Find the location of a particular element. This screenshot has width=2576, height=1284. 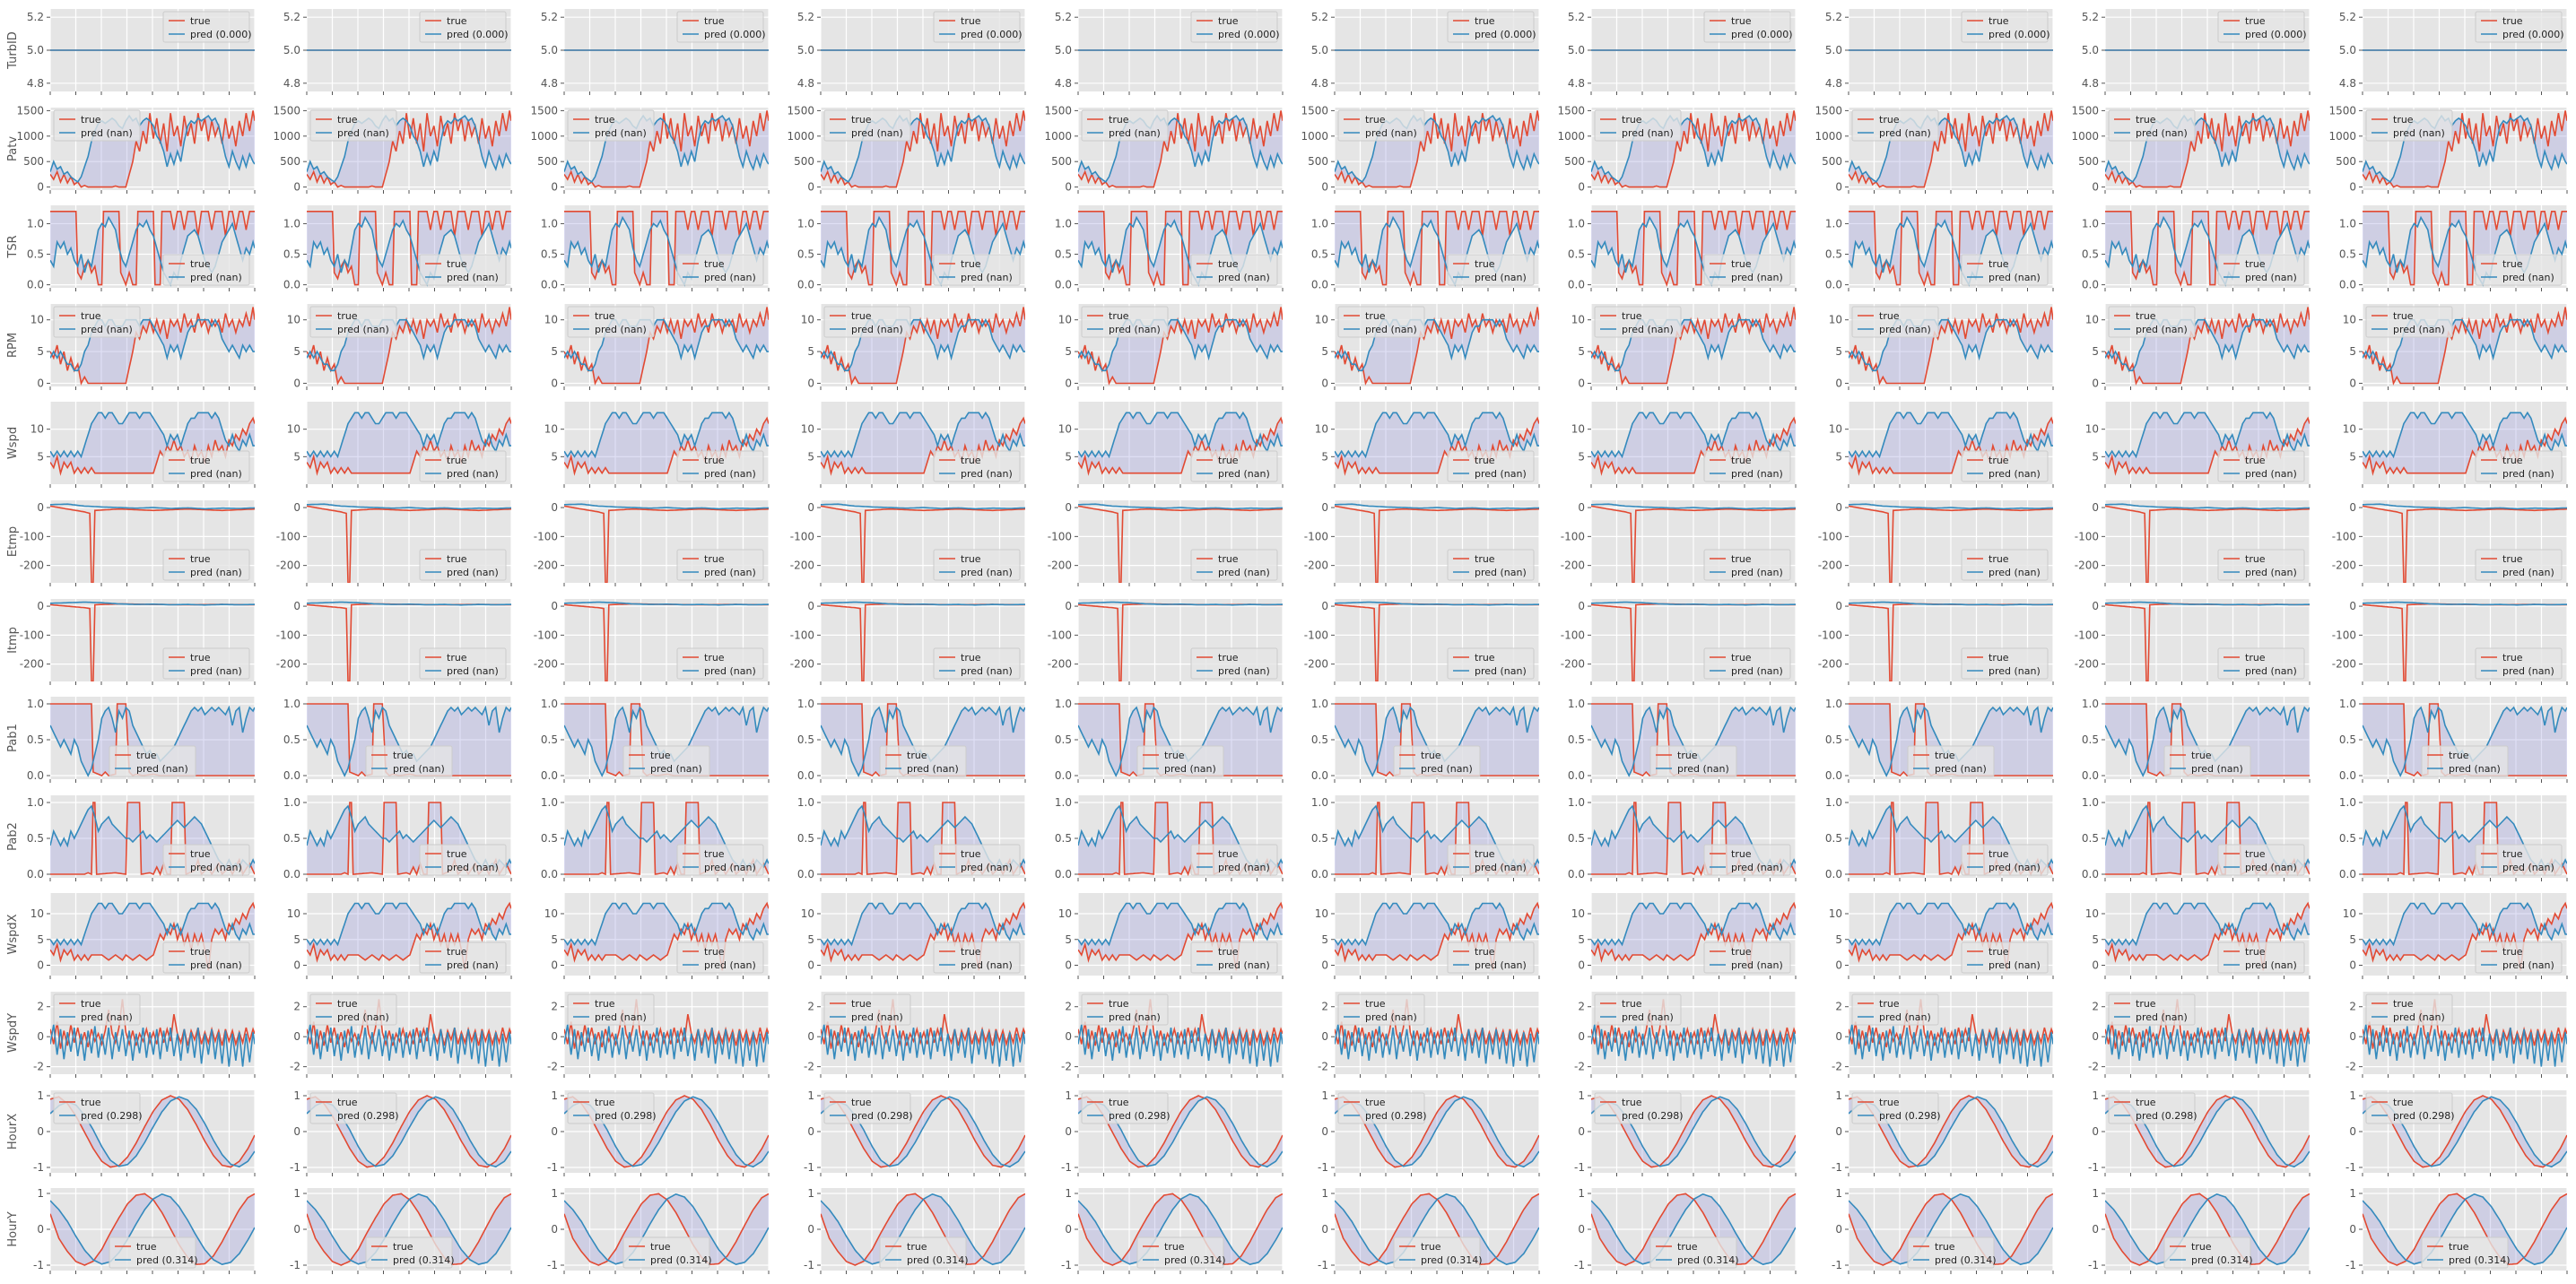

y-tick-label: 1500 is located at coordinates (801, 110).